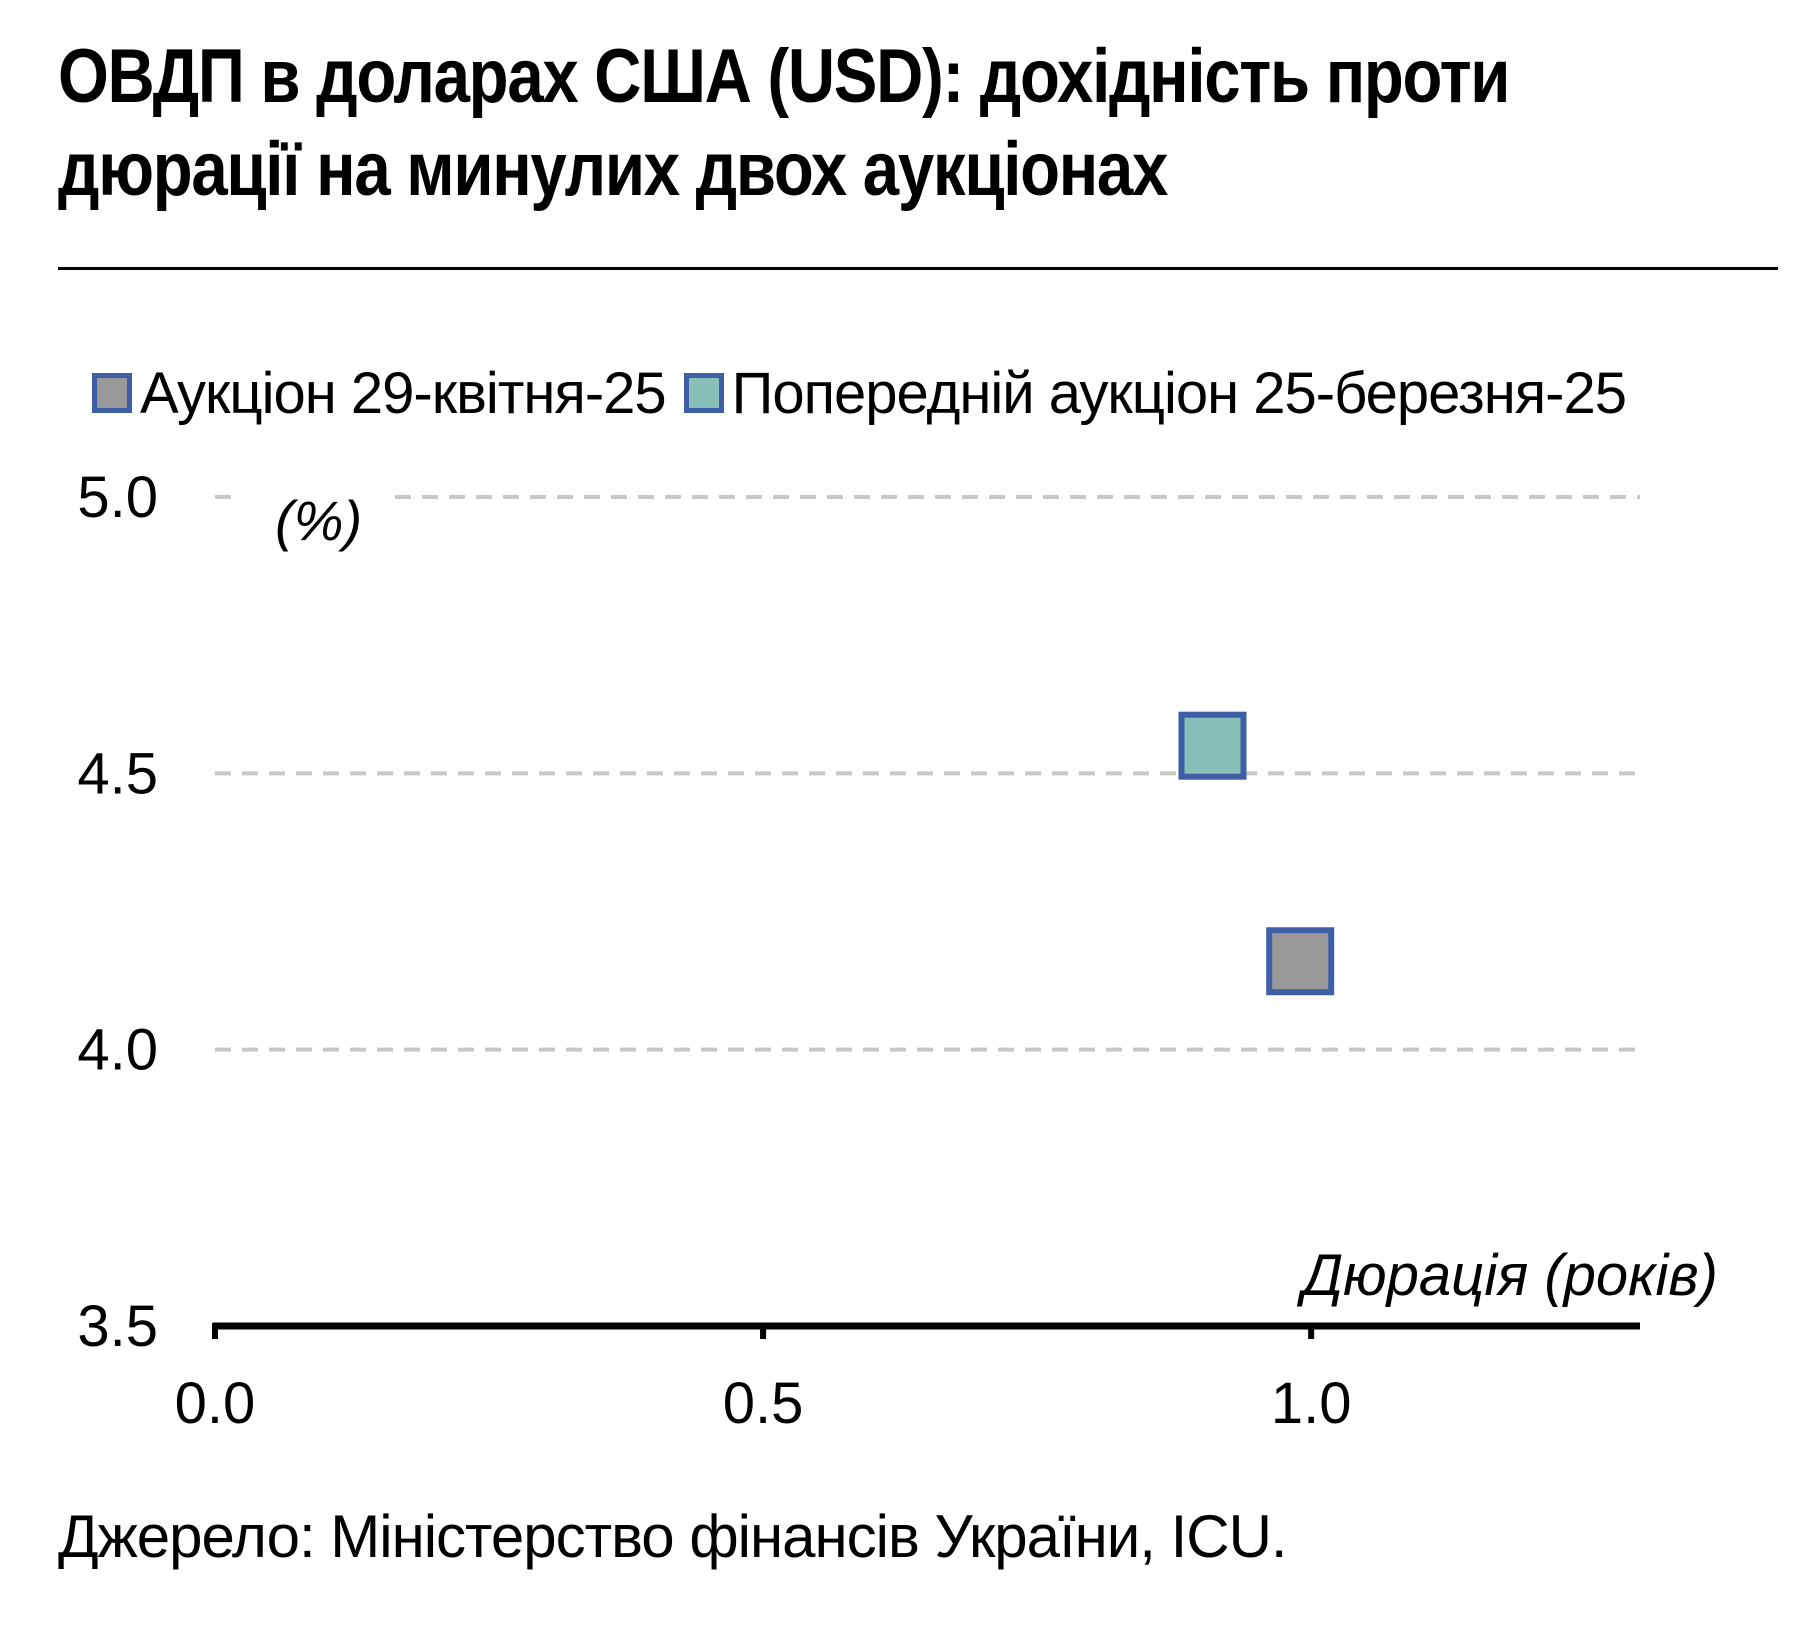 This screenshot has height=1638, width=1820. What do you see at coordinates (1179, 393) in the screenshot?
I see `legend-label-series-2: Попередній аукціон 25-березня-25` at bounding box center [1179, 393].